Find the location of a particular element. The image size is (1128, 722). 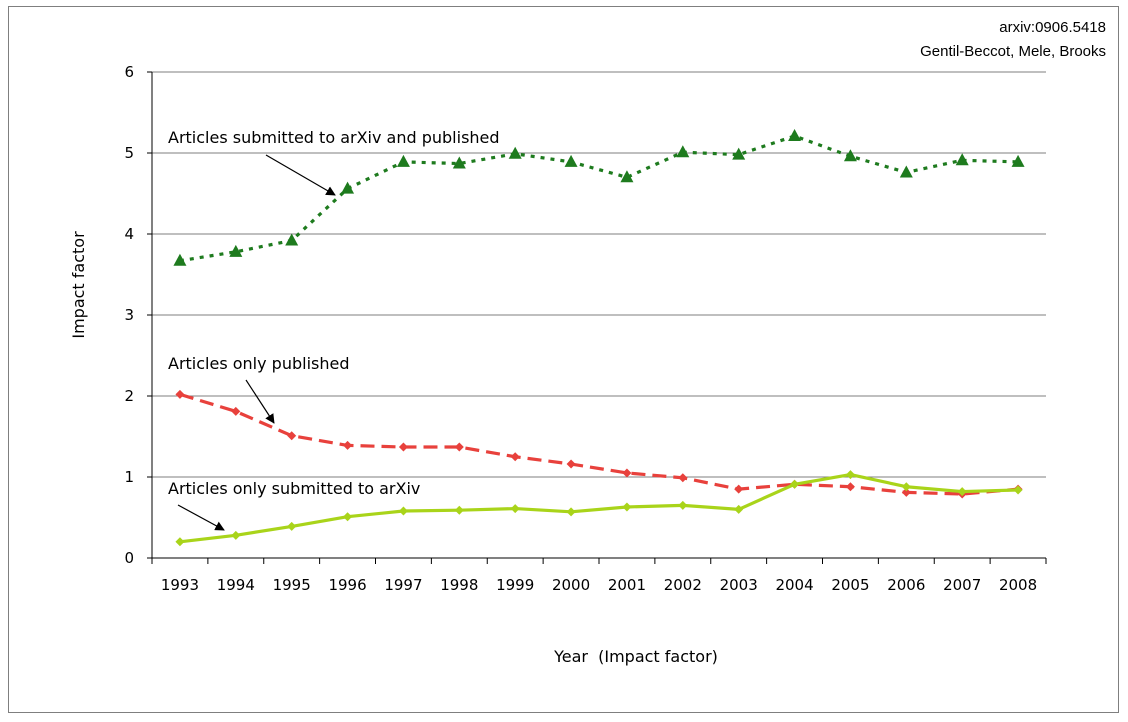

x-tick-label-1995: 1995 is located at coordinates (292, 585).